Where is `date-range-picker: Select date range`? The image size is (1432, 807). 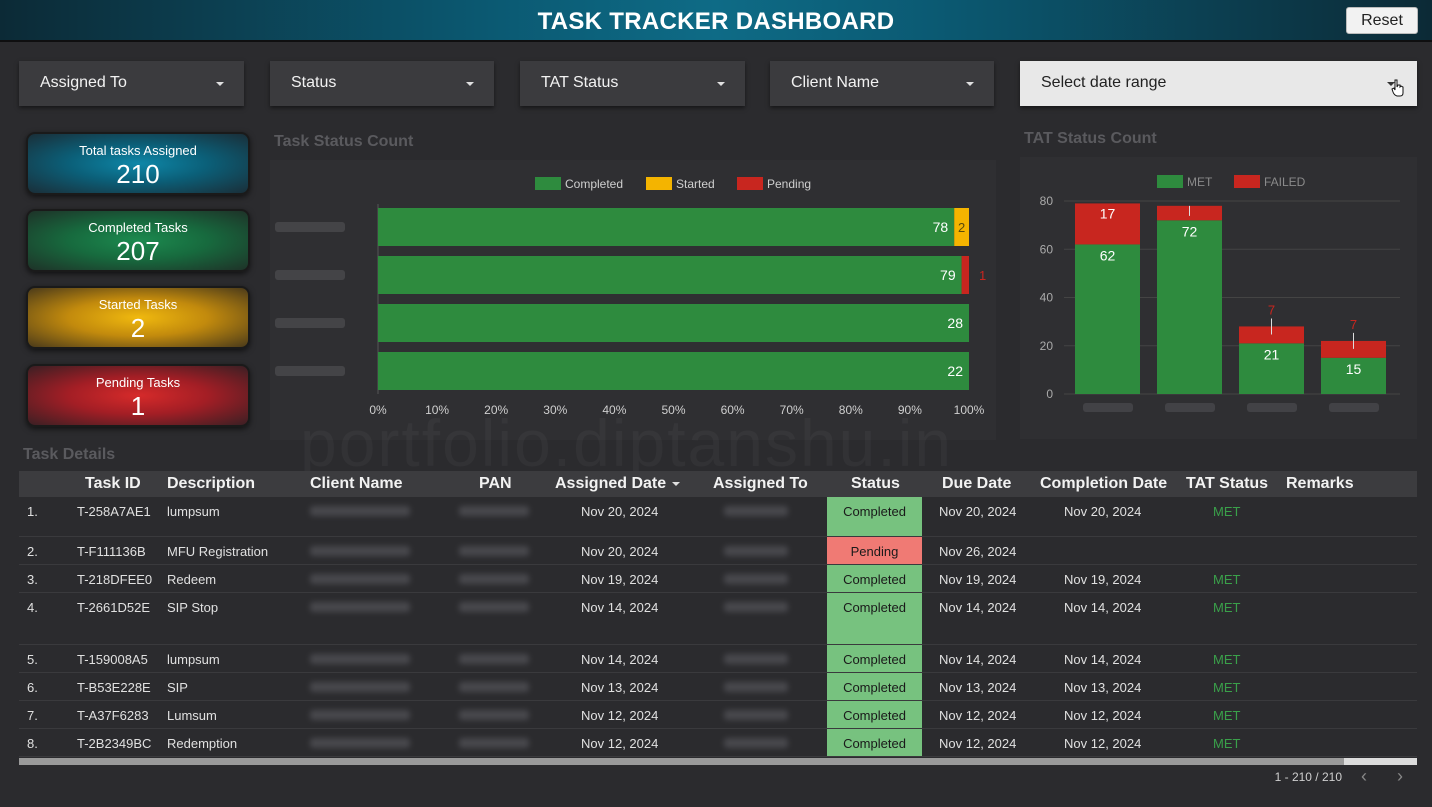
date-range-picker: Select date range is located at coordinates (1218, 83).